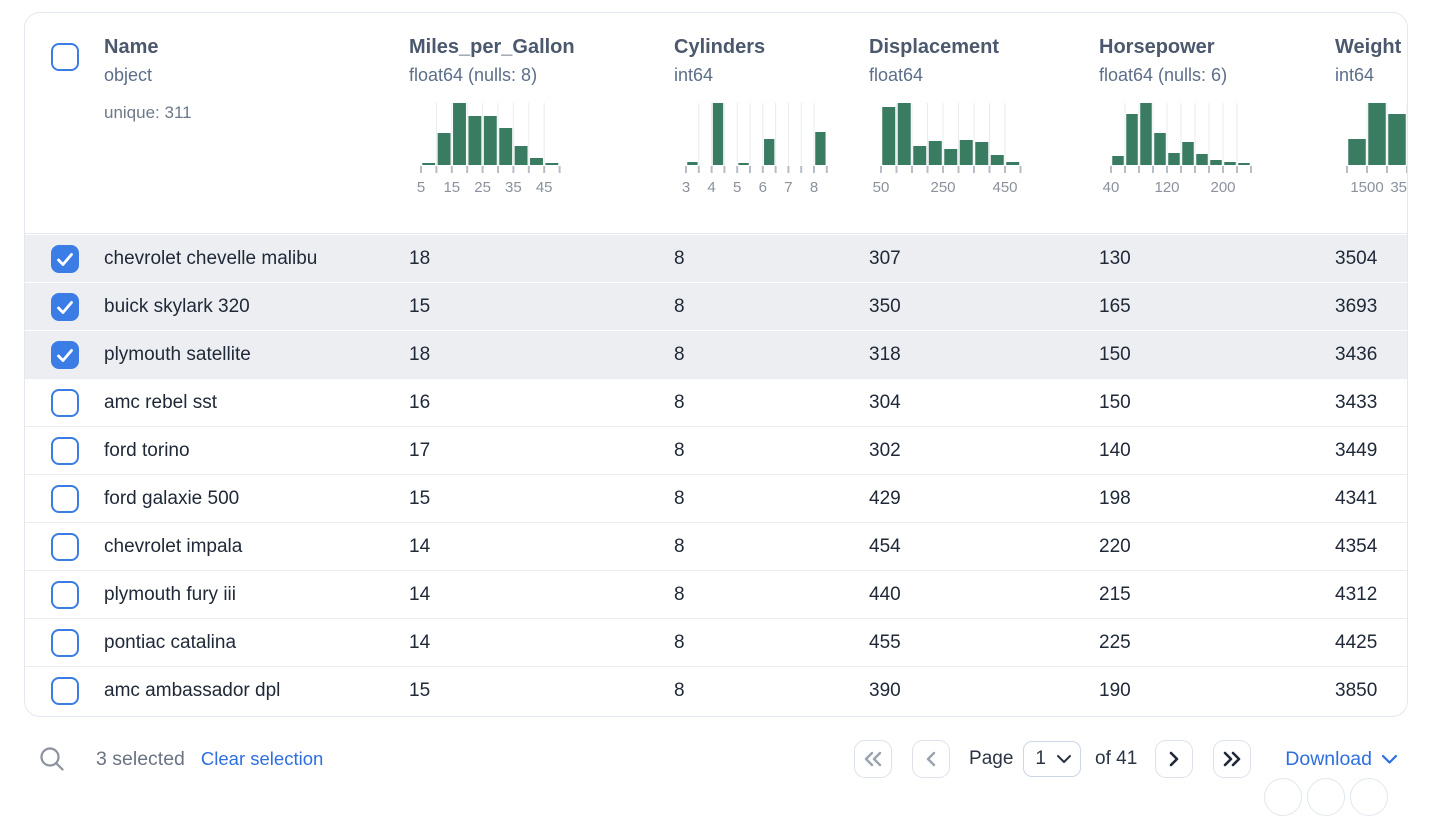 The image size is (1436, 816). Describe the element at coordinates (147, 450) in the screenshot. I see `cell-name: ford torino` at that location.